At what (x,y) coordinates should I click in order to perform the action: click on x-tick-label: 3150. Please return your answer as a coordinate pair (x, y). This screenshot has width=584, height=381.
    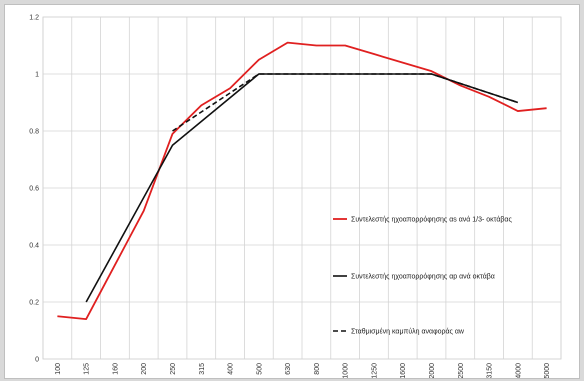
    Looking at the image, I should click on (490, 370).